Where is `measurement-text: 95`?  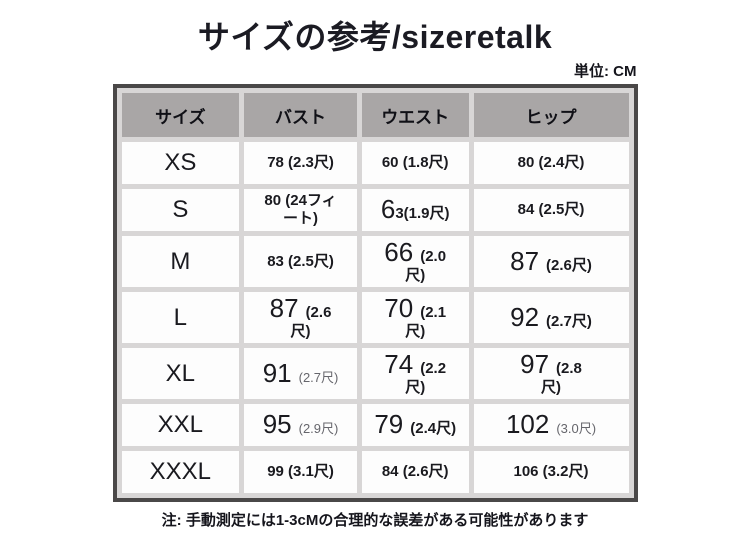
measurement-text: 95 is located at coordinates (277, 424).